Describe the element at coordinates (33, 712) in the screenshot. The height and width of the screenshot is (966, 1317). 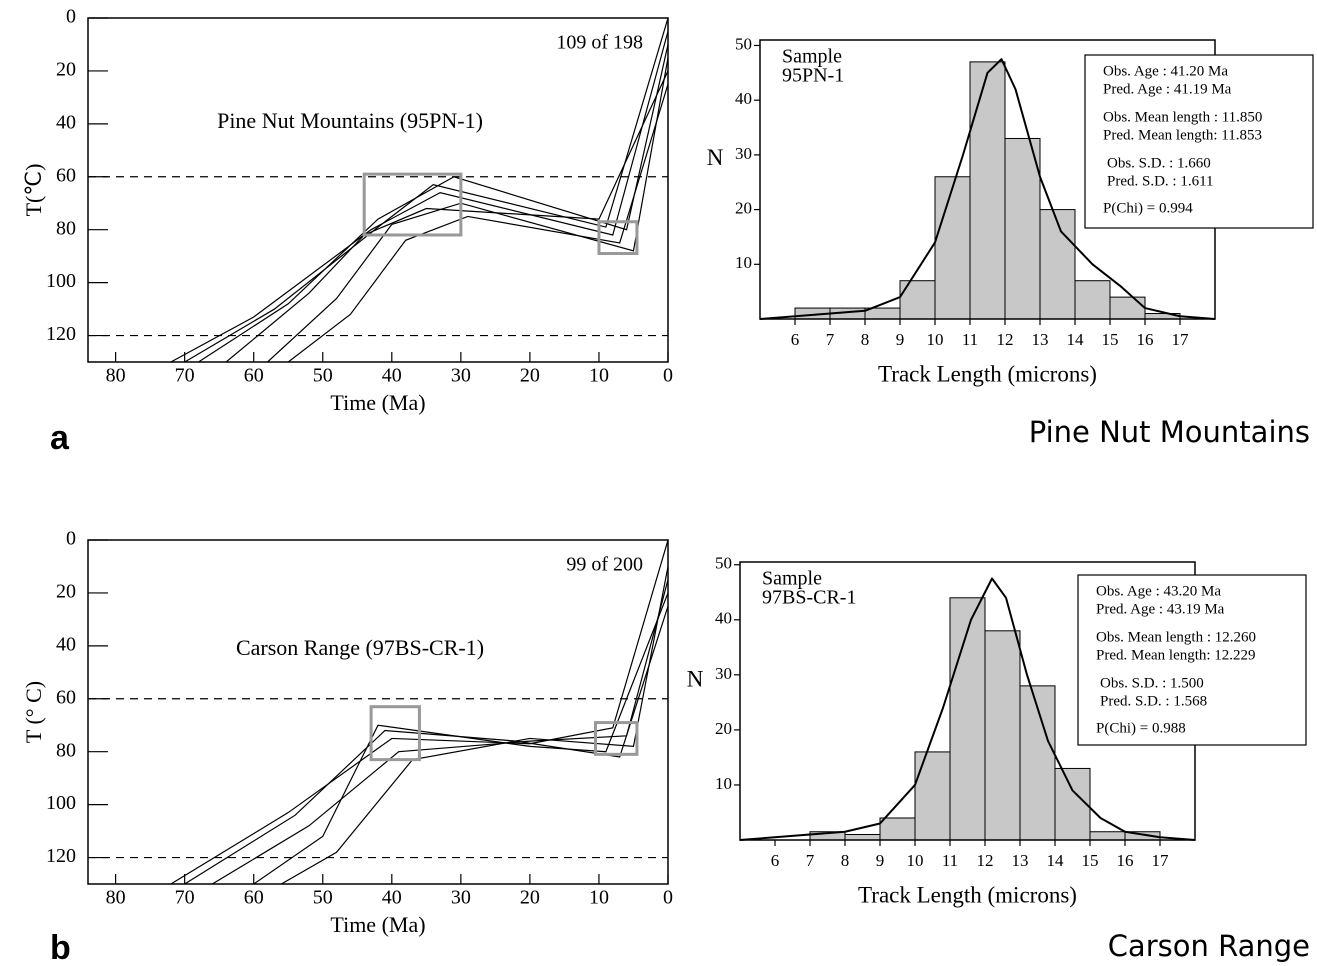
I see `y-axis-label: T (° C)` at that location.